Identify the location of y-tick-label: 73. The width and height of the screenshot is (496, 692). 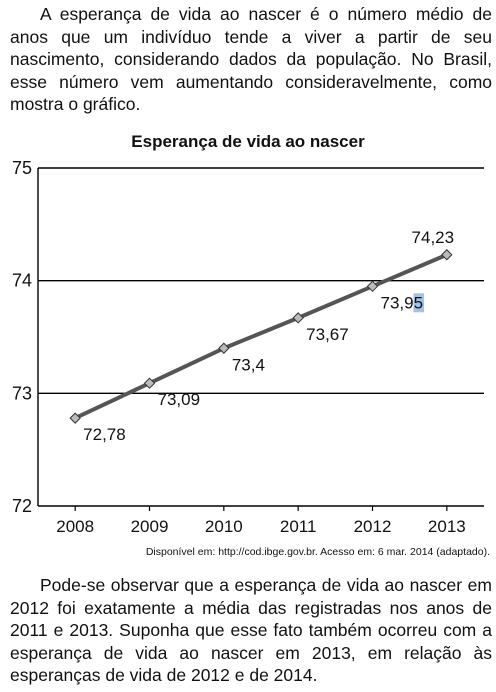
(22, 393).